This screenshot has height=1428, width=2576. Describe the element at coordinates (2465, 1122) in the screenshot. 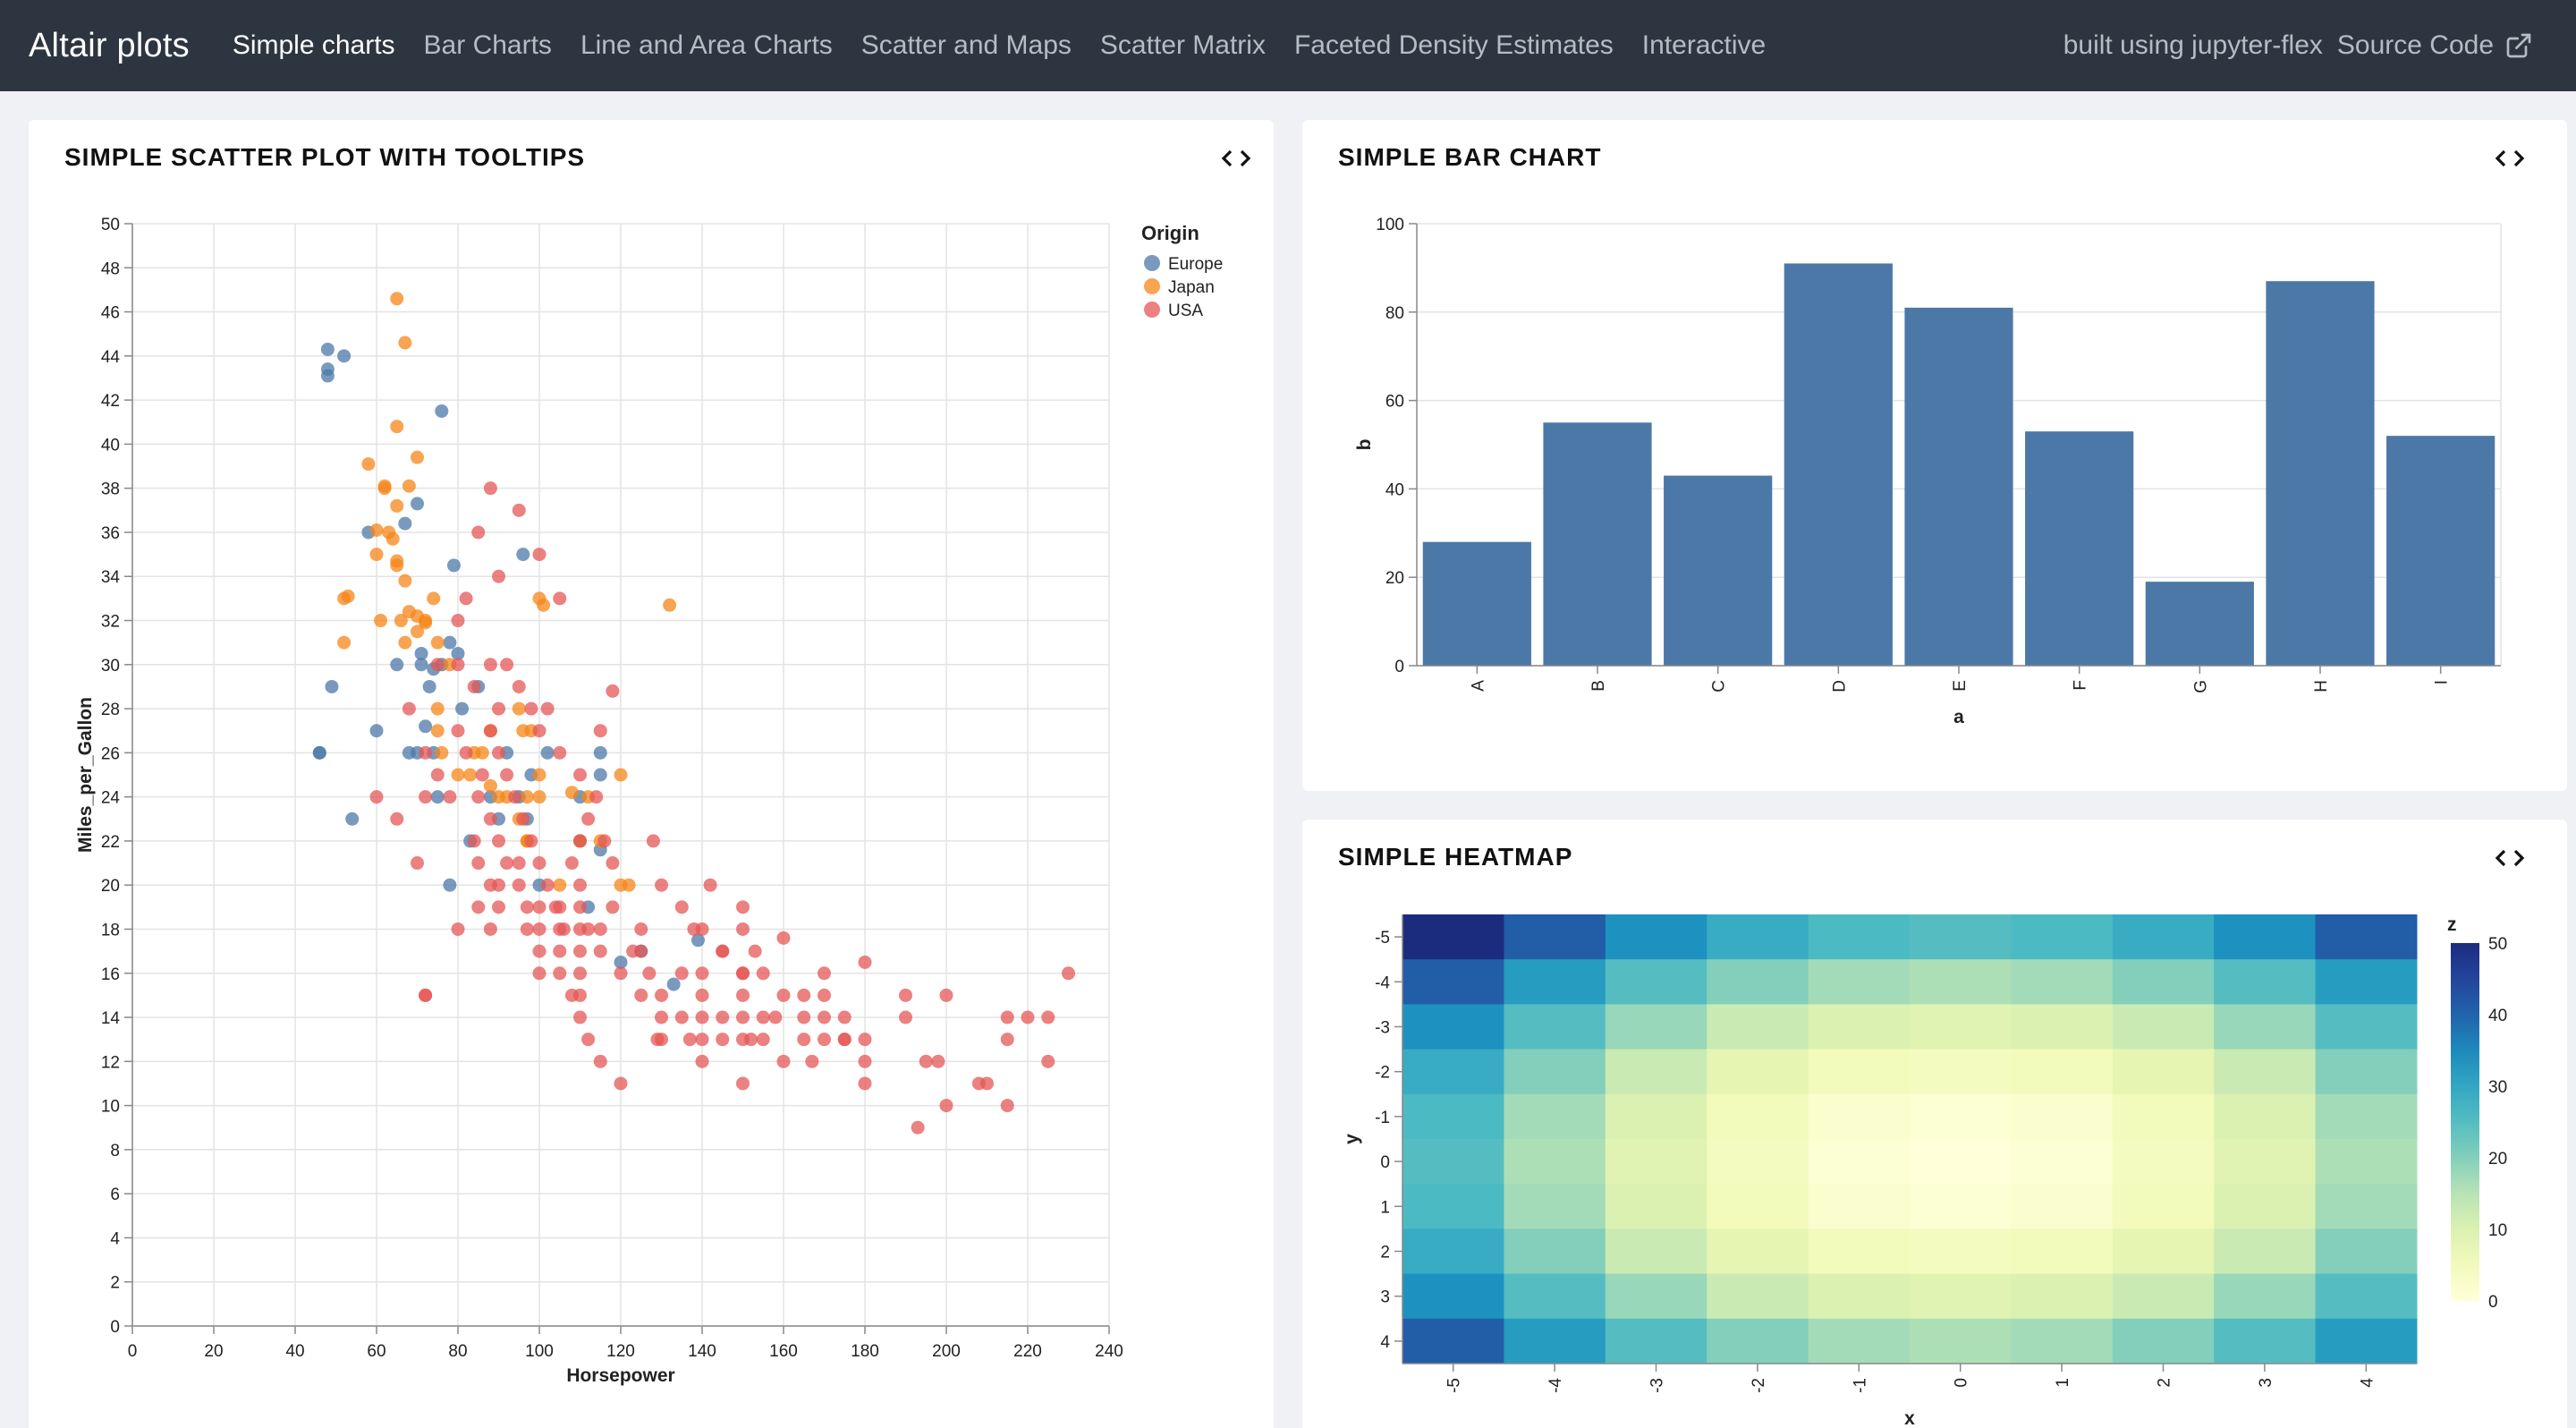

I see `heatmap-legend-bar` at that location.